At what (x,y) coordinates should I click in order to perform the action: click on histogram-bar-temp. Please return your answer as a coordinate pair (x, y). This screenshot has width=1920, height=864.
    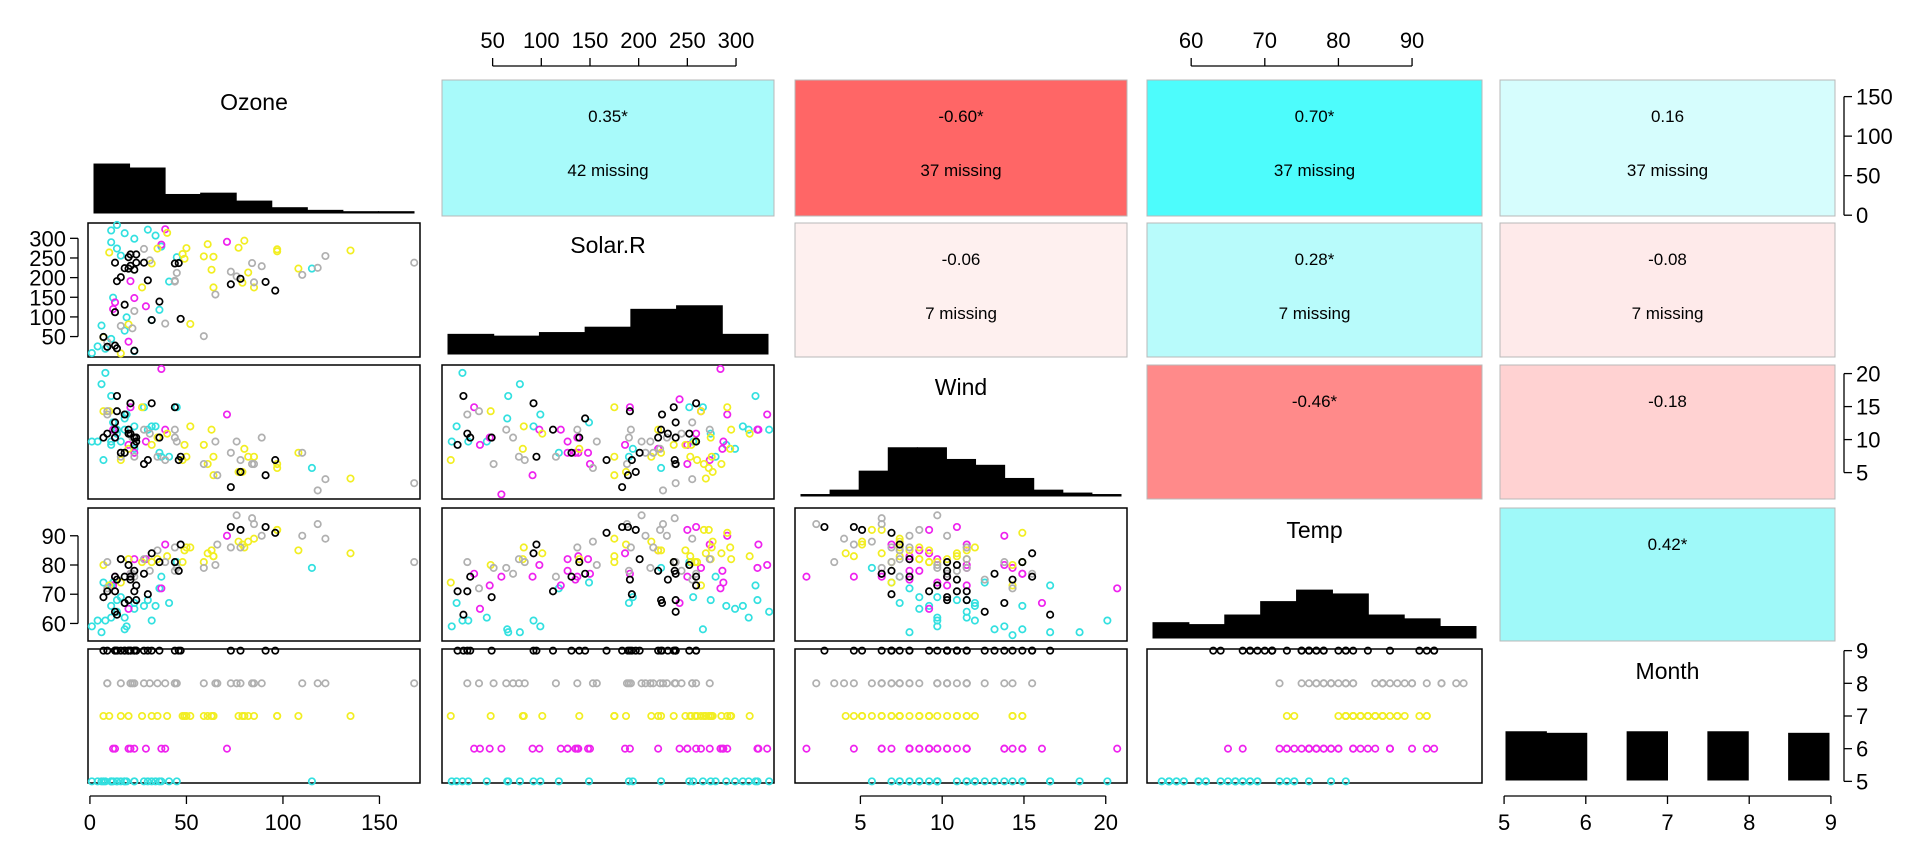
    Looking at the image, I should click on (1243, 626).